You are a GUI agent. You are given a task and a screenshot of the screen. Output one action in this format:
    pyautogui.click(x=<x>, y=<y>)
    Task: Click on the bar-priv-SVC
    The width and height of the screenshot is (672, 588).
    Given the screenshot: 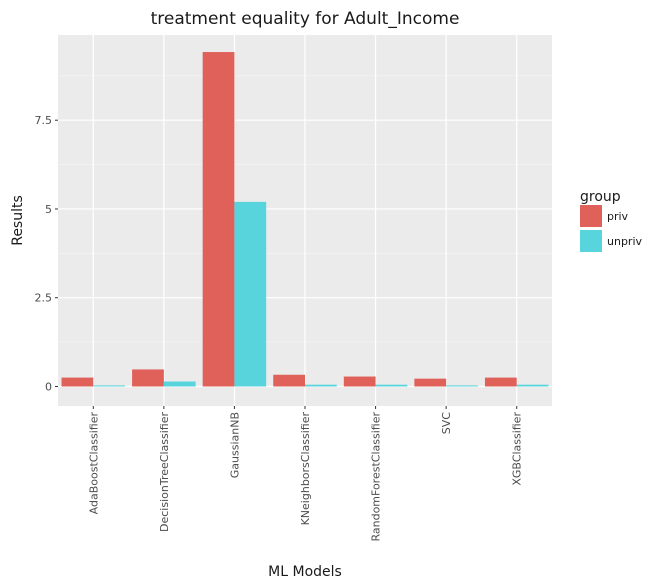 What is the action you would take?
    pyautogui.click(x=430, y=382)
    